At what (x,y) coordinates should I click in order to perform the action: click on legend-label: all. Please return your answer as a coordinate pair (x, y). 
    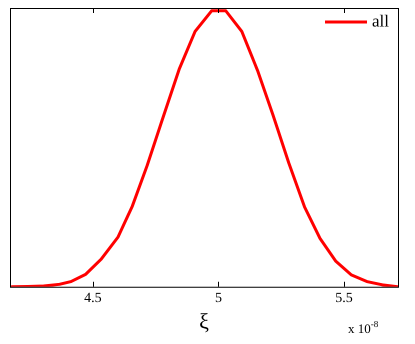
    Looking at the image, I should click on (381, 20).